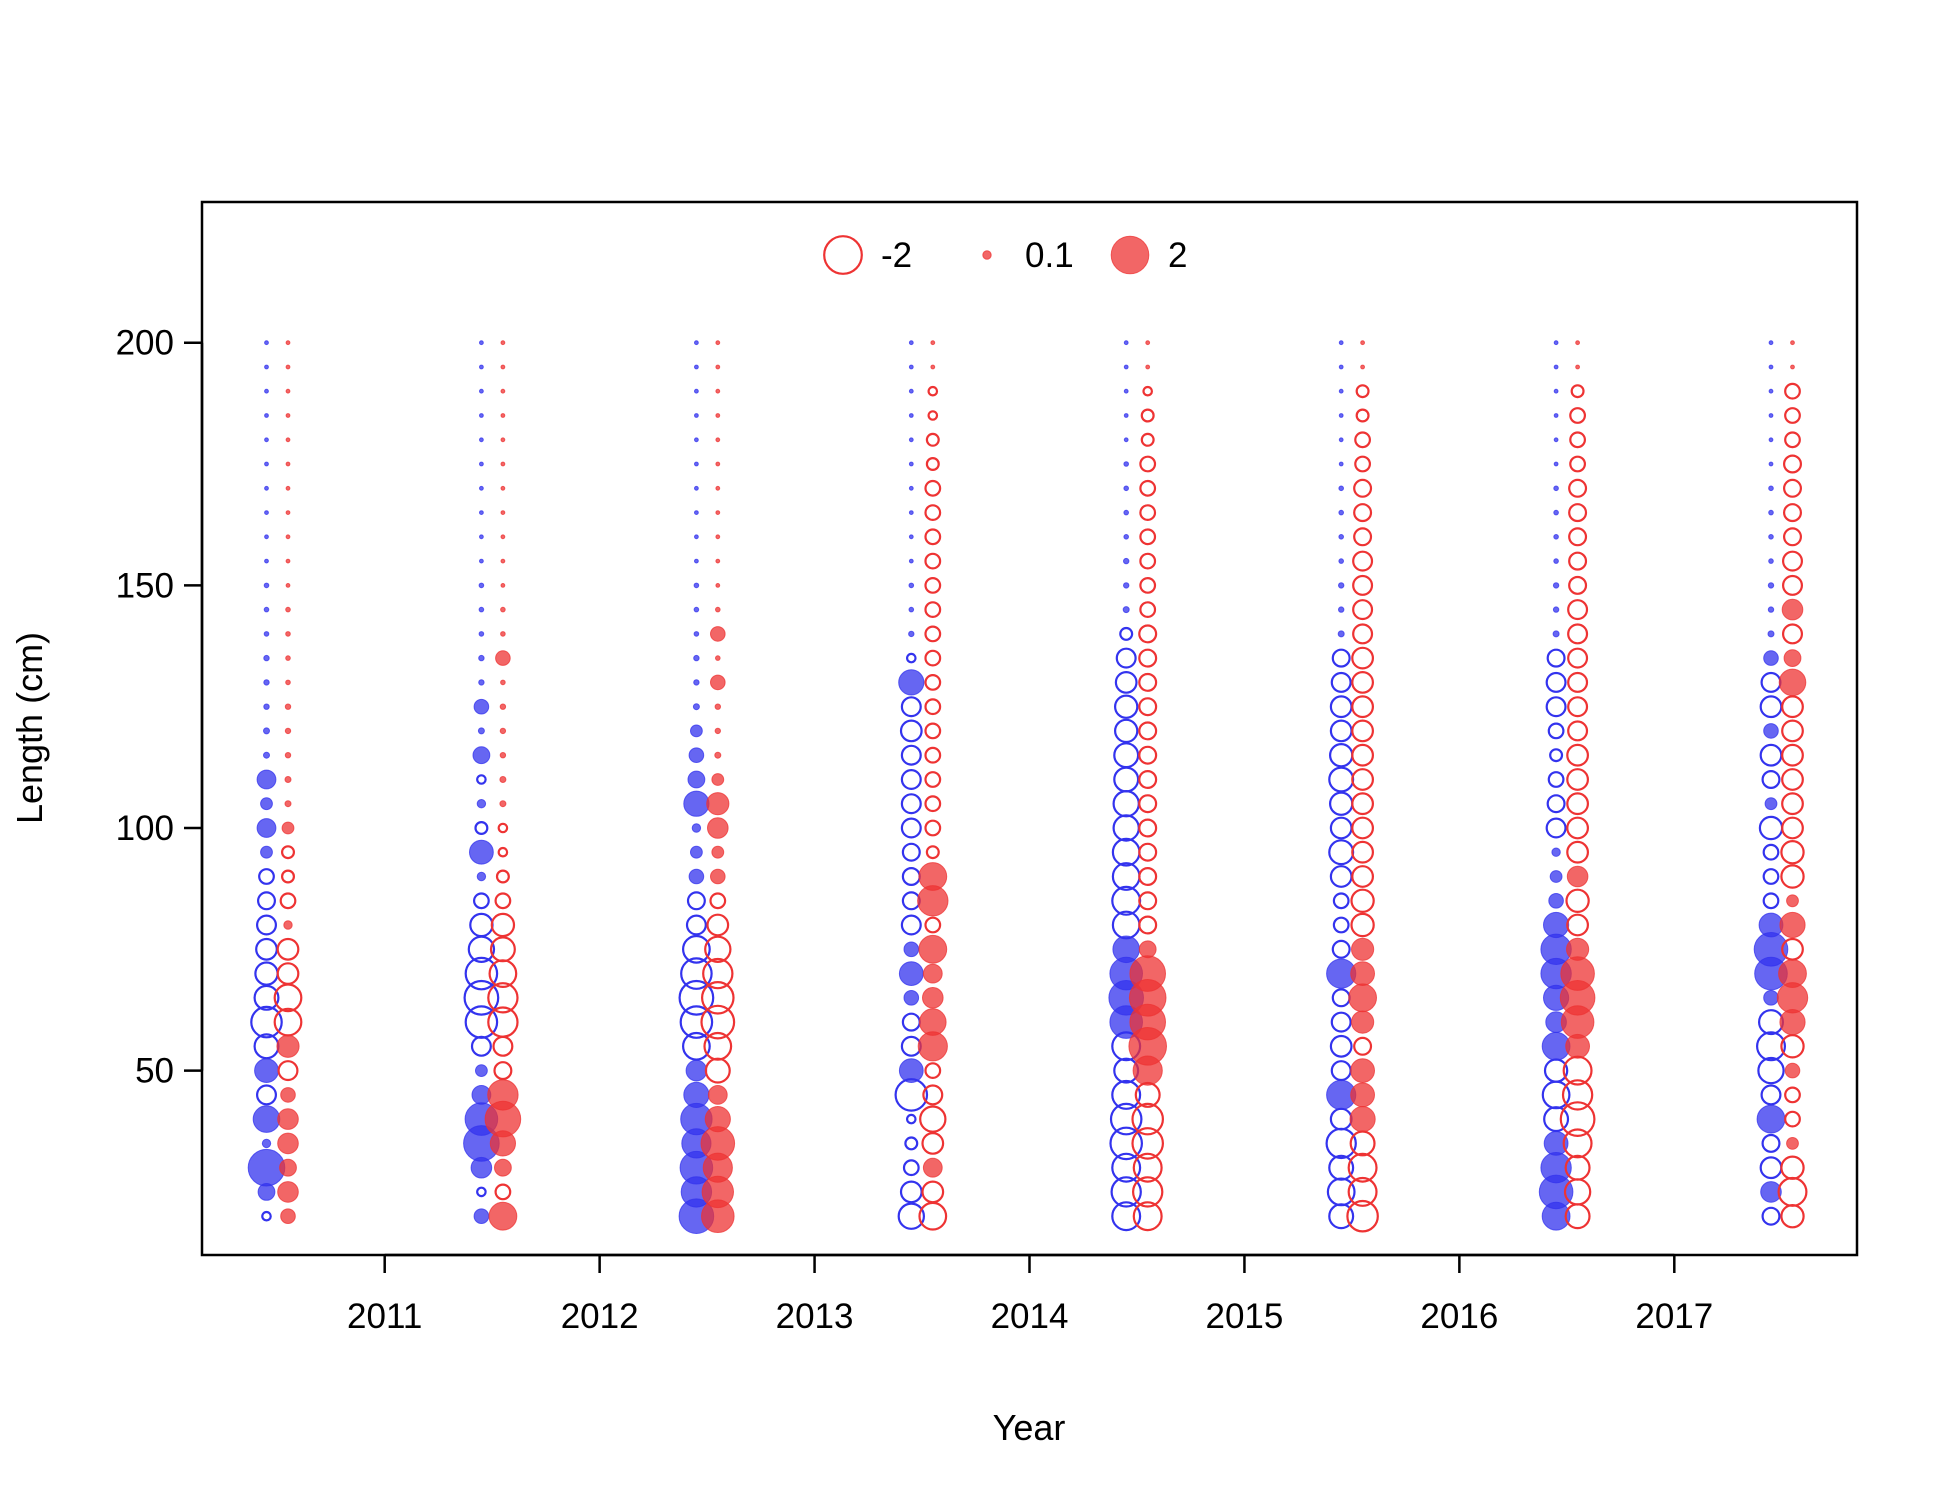 The width and height of the screenshot is (1950, 1500). I want to click on y-tick-label-150: 150, so click(145, 585).